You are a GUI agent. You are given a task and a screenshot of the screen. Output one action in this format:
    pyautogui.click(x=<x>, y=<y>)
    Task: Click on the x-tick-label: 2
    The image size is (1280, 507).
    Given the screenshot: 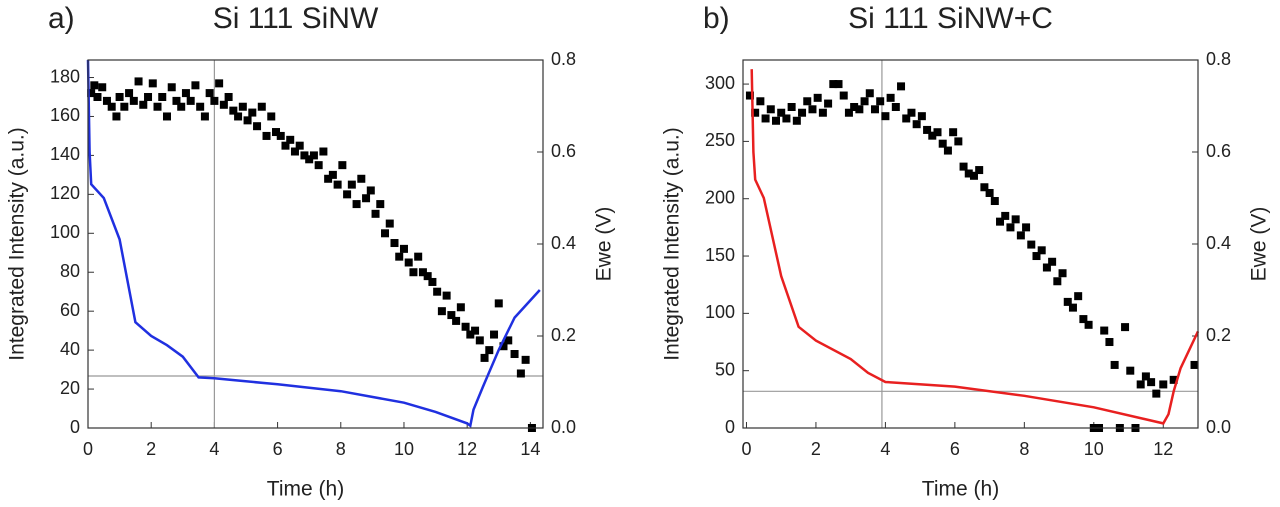 What is the action you would take?
    pyautogui.click(x=816, y=449)
    